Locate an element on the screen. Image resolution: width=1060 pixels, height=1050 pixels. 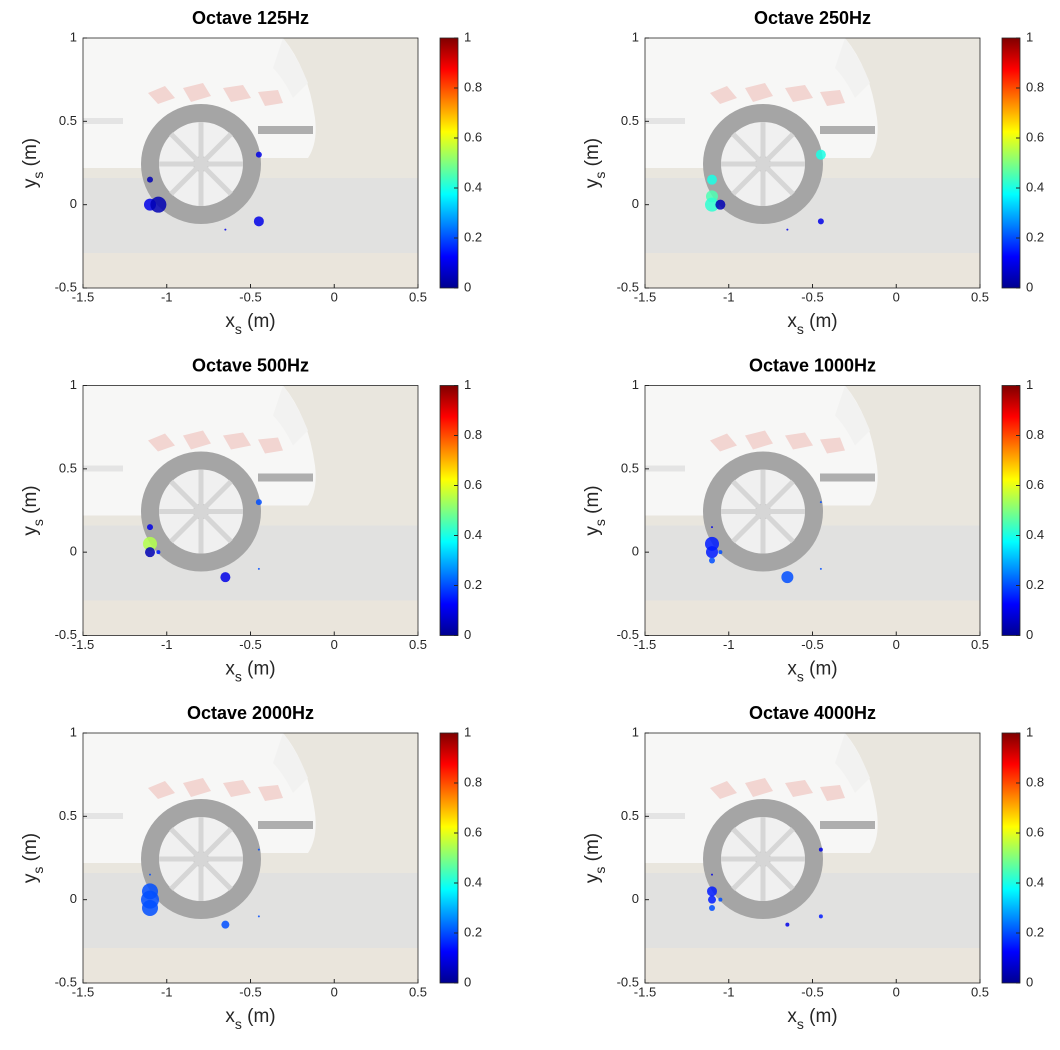
chart-title: Octave 1000Hz is located at coordinates (812, 365).